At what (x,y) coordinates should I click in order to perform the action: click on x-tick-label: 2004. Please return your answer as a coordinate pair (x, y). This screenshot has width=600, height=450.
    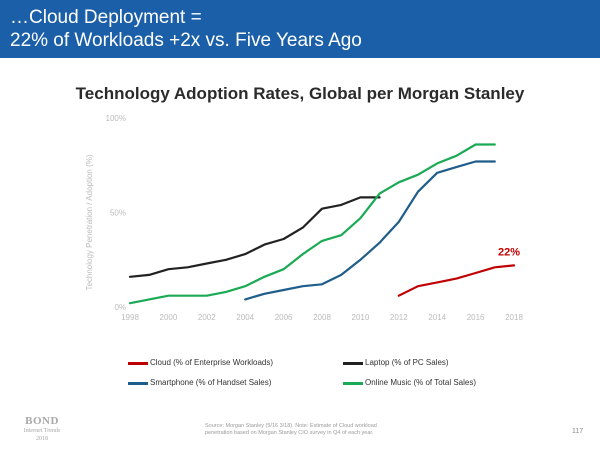
    Looking at the image, I should click on (245, 317).